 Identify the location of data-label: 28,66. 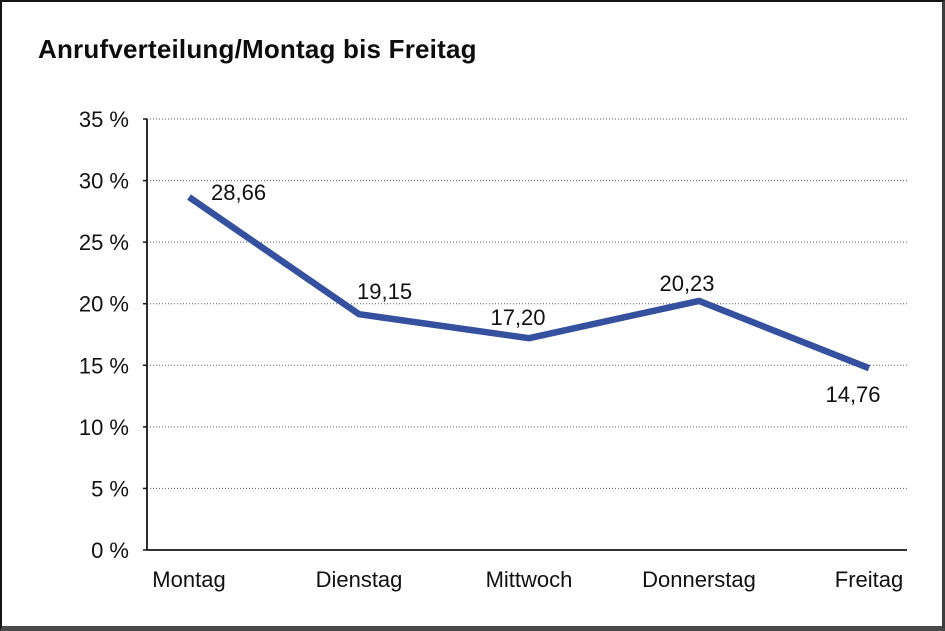
(238, 192).